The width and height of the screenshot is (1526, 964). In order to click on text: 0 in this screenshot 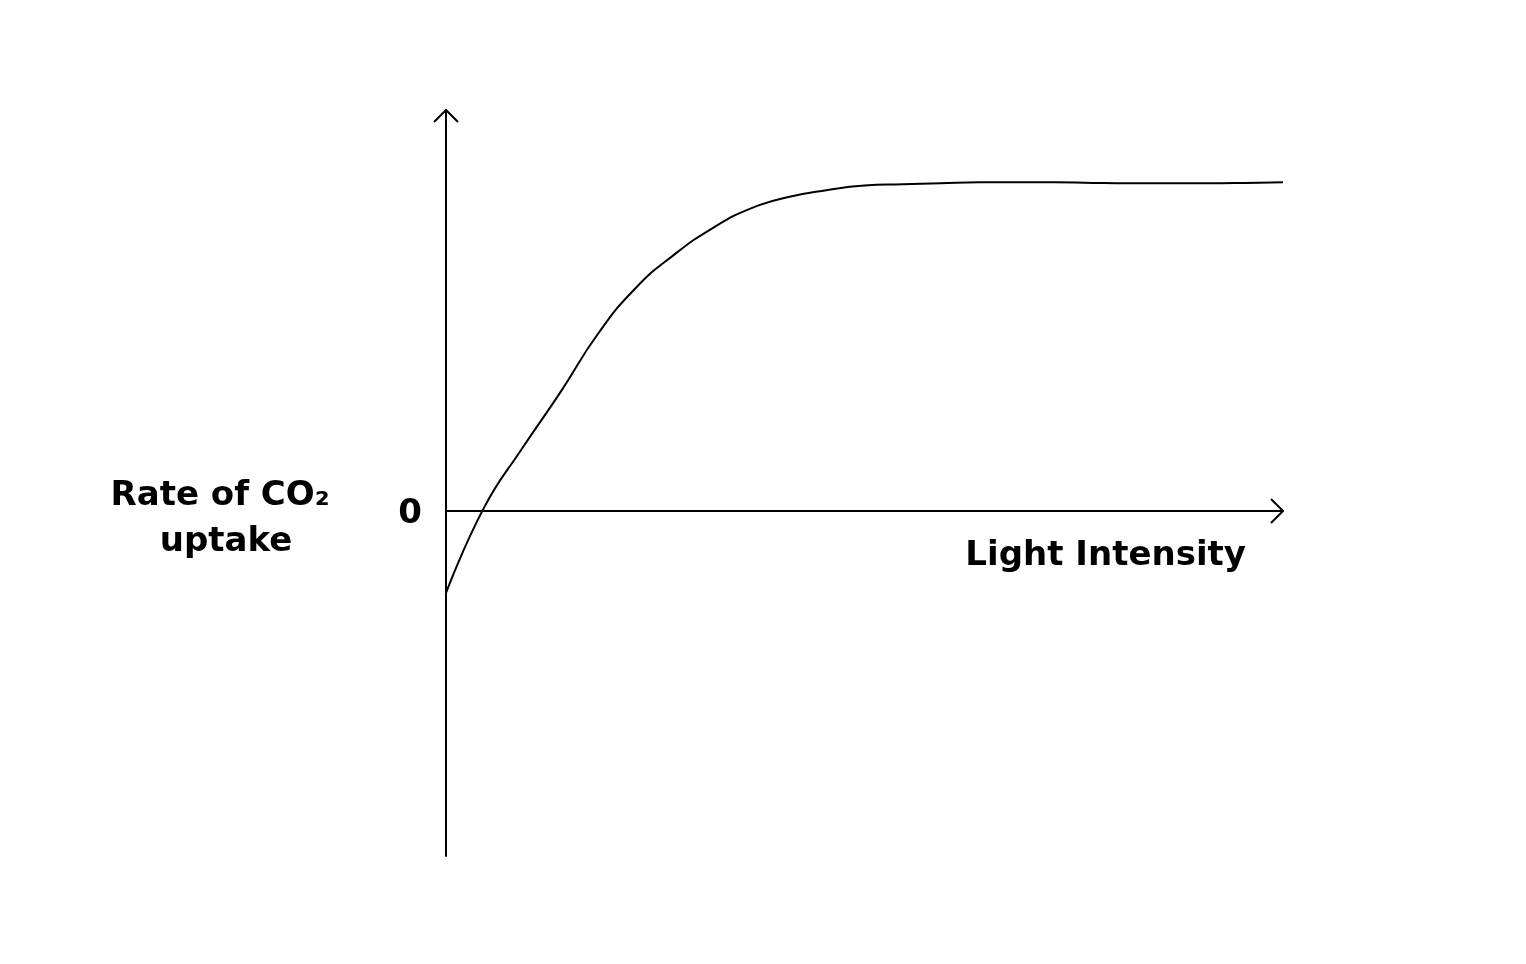, I will do `click(410, 510)`.